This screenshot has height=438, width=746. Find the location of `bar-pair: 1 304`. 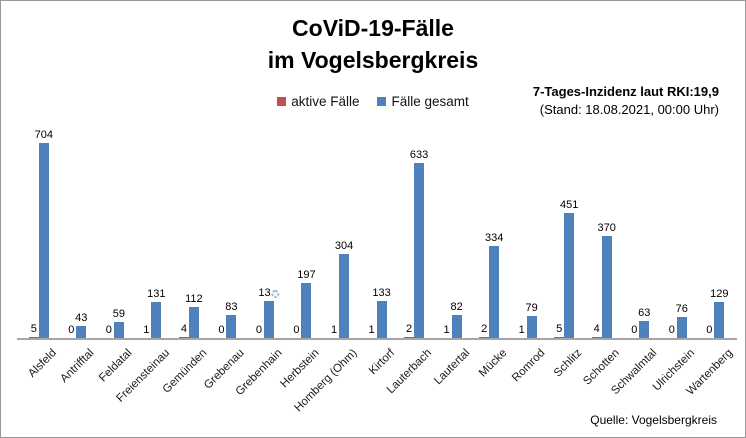

bar-pair: 1 304 is located at coordinates (341, 289).